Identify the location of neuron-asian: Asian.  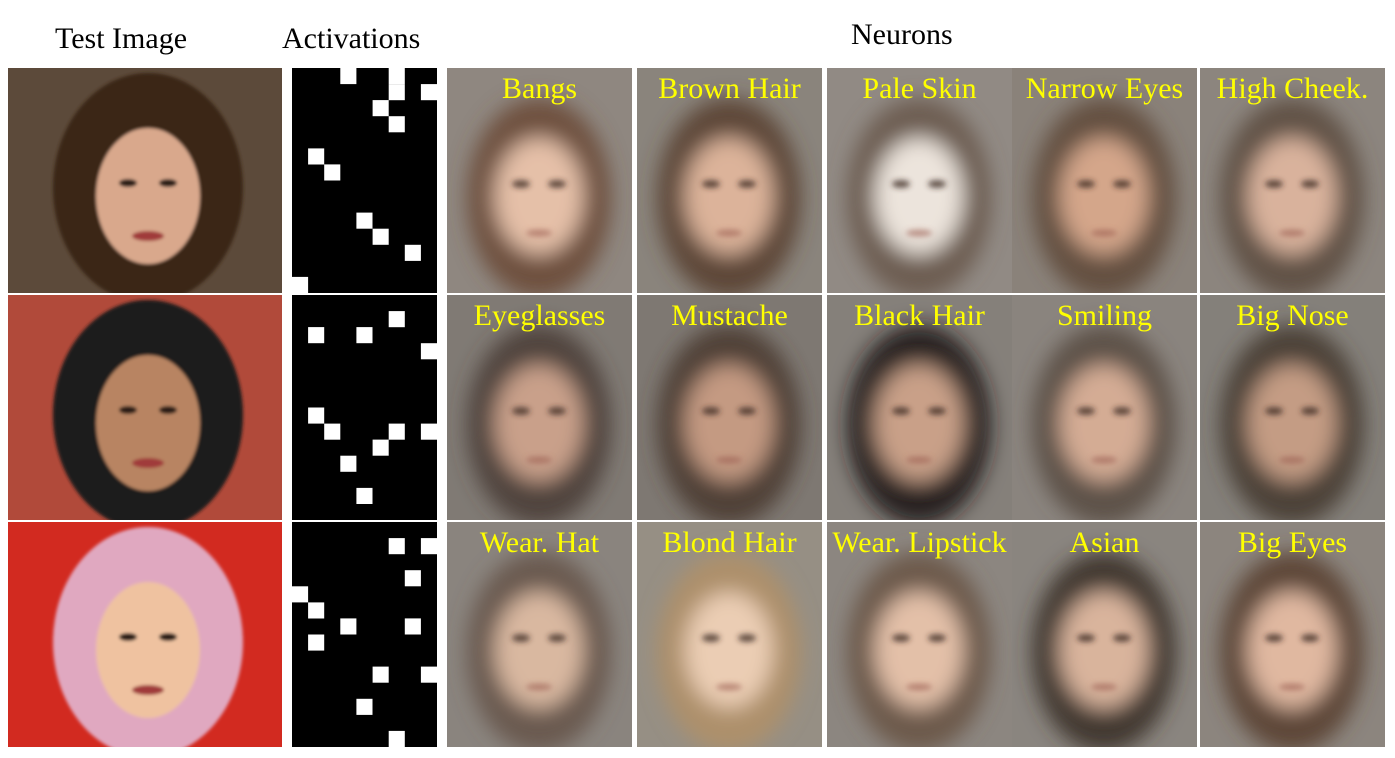
(1104, 634).